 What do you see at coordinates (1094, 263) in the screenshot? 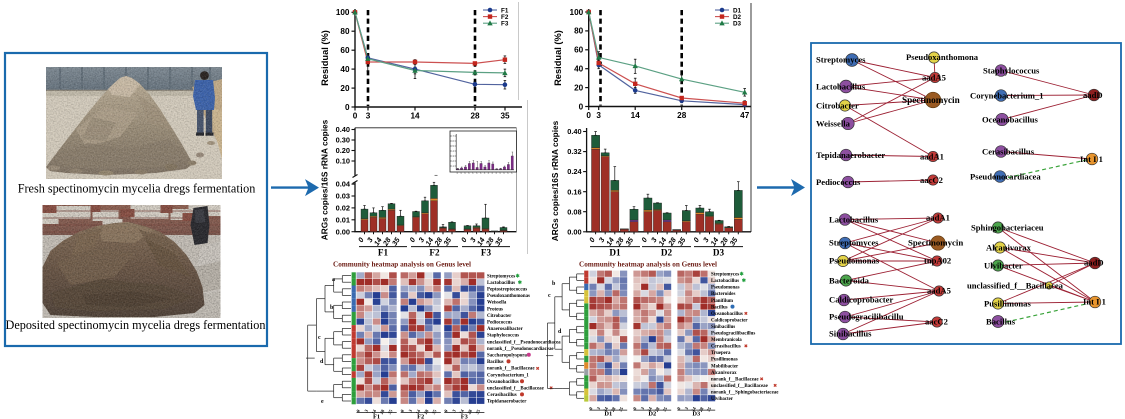
I see `svg-text: aadD` at bounding box center [1094, 263].